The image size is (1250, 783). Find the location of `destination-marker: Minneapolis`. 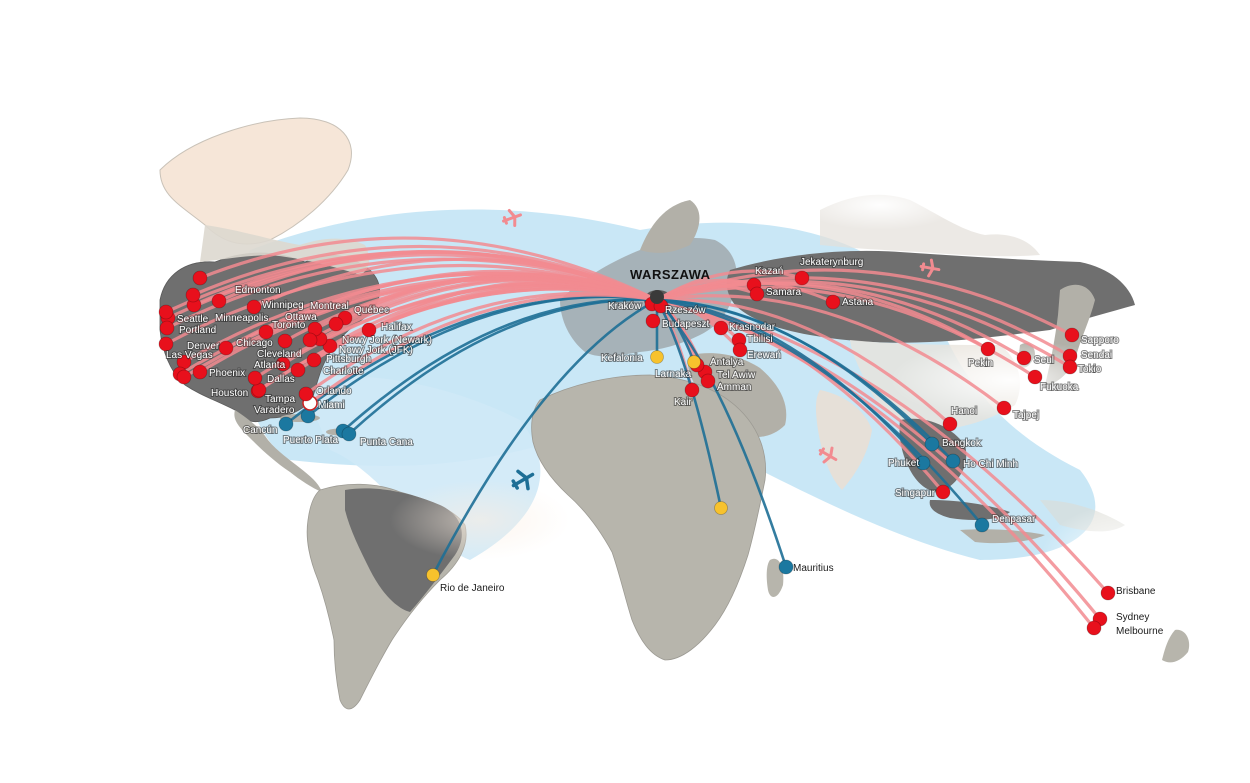

destination-marker: Minneapolis is located at coordinates (254, 307).